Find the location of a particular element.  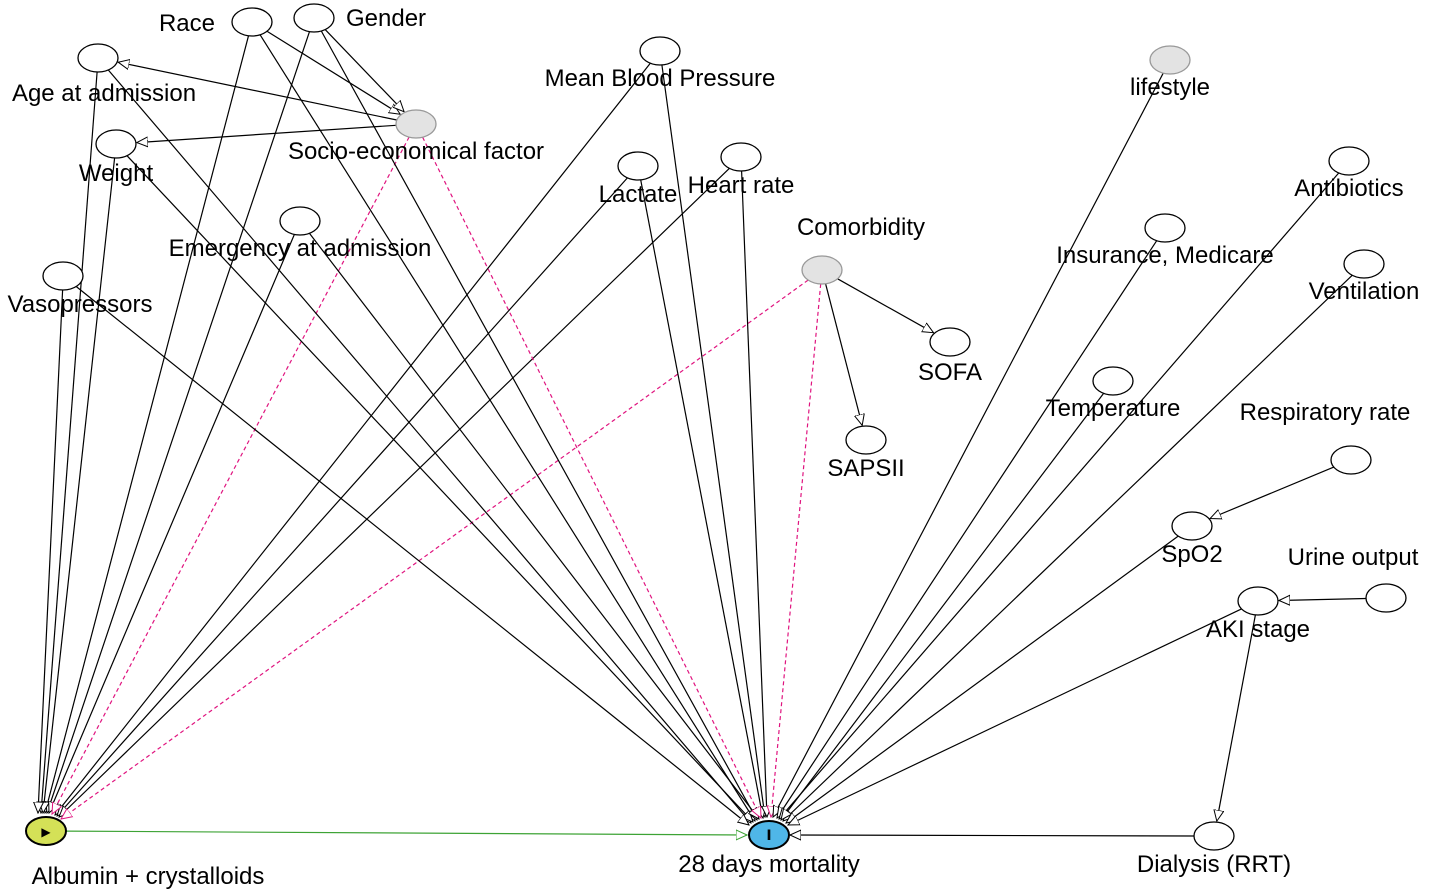

outcome-marker-icon: I is located at coordinates (768, 836).